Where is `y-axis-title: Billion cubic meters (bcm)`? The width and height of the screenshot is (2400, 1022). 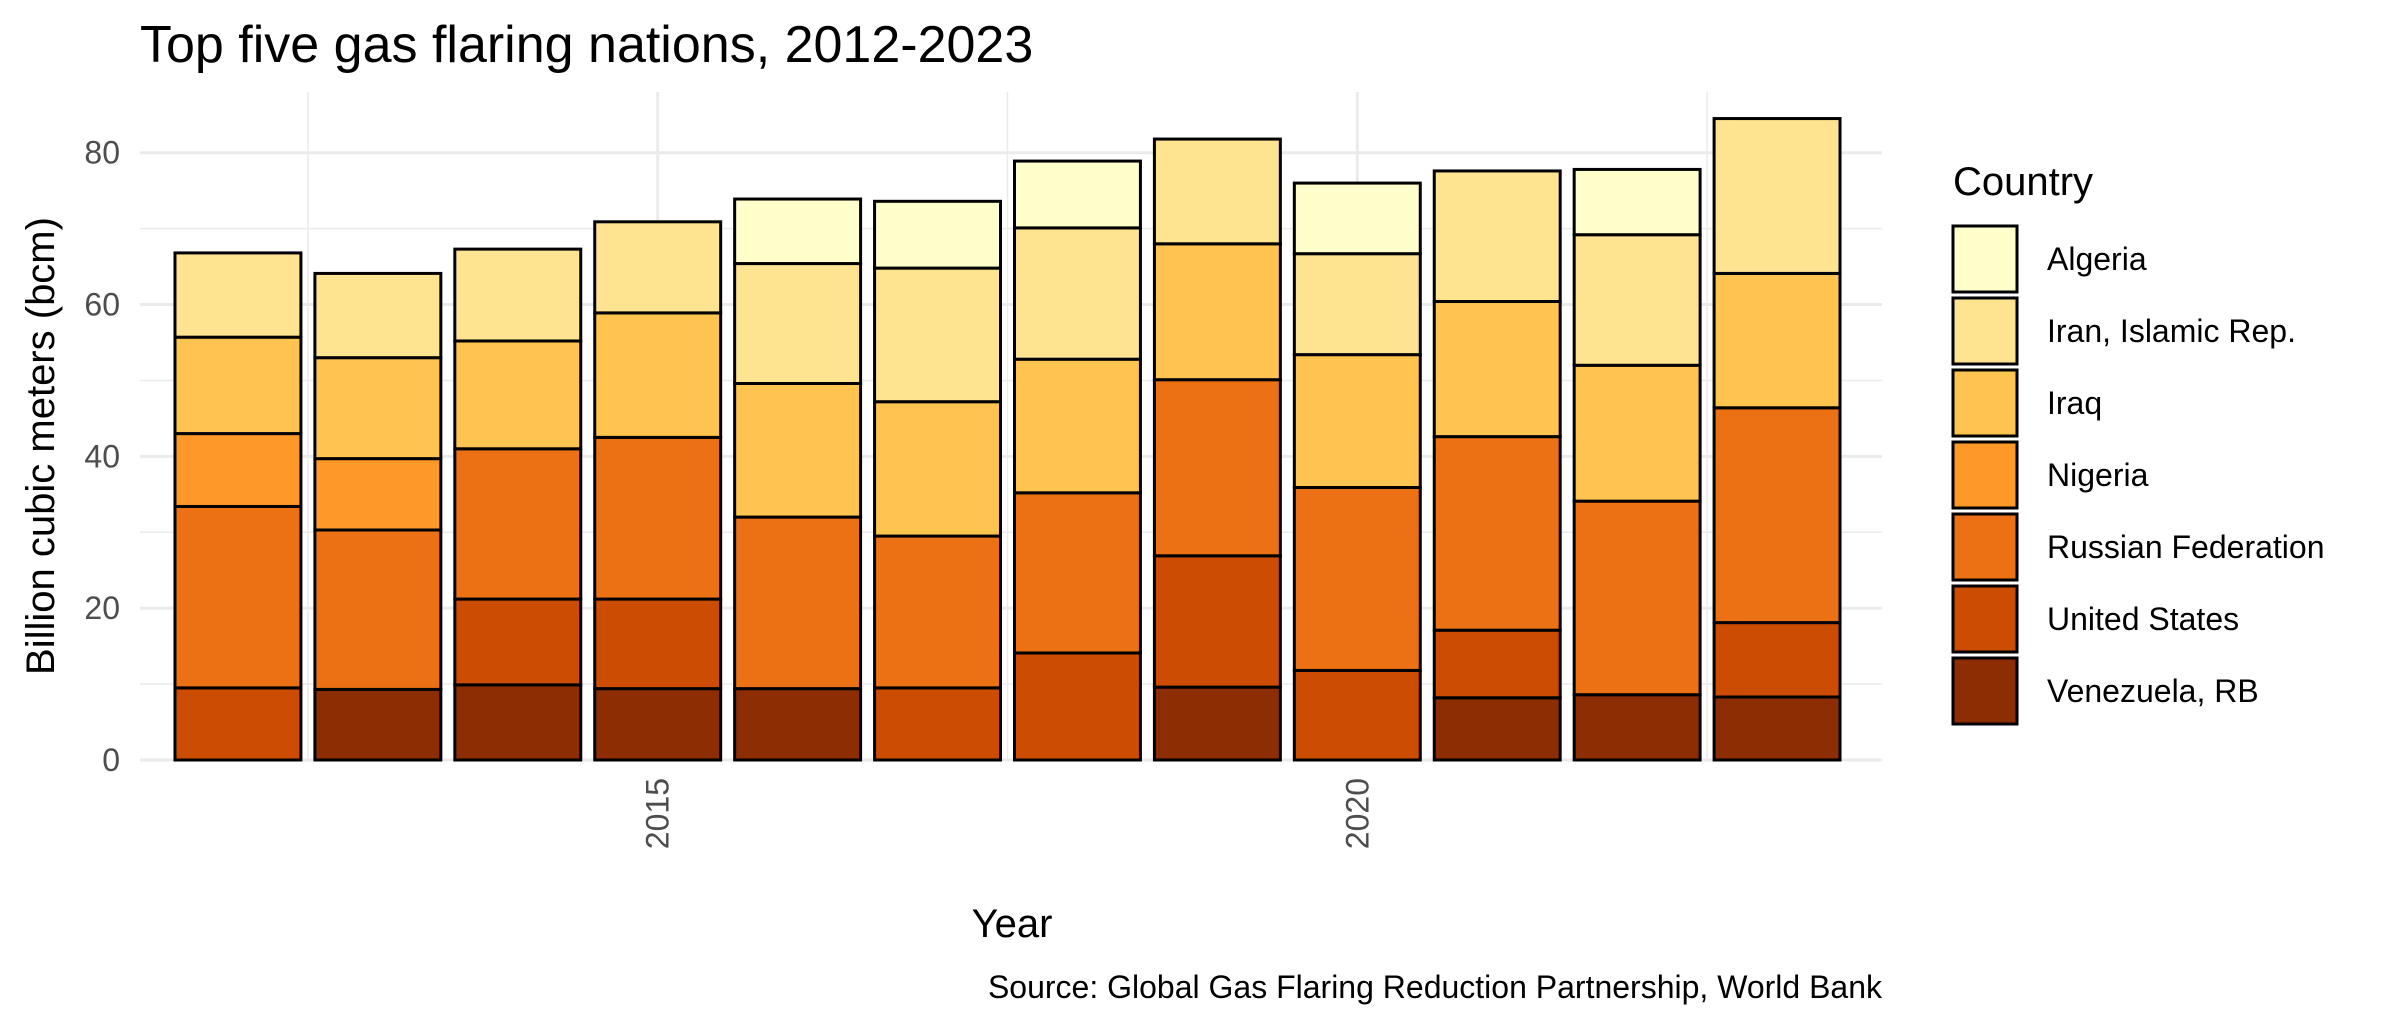 y-axis-title: Billion cubic meters (bcm) is located at coordinates (41, 446).